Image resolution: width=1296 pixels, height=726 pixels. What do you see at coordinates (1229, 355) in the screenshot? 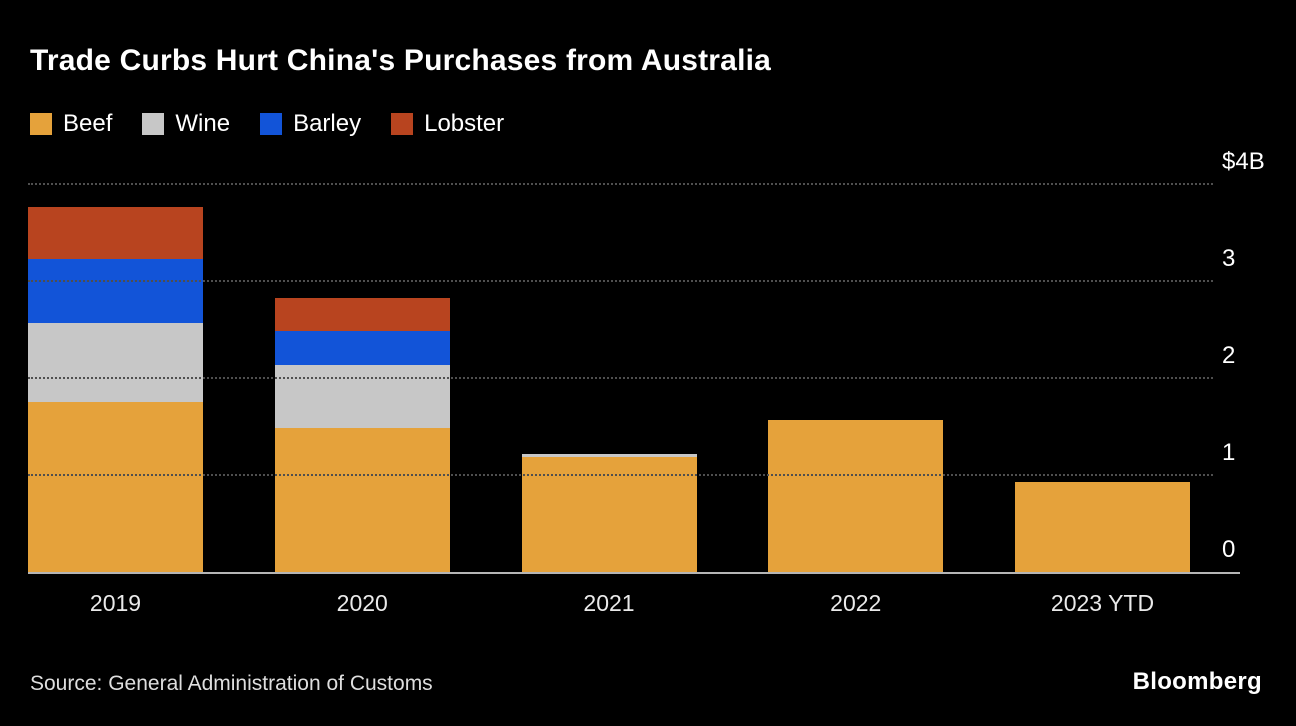
I see `y-tick-label: 2` at bounding box center [1229, 355].